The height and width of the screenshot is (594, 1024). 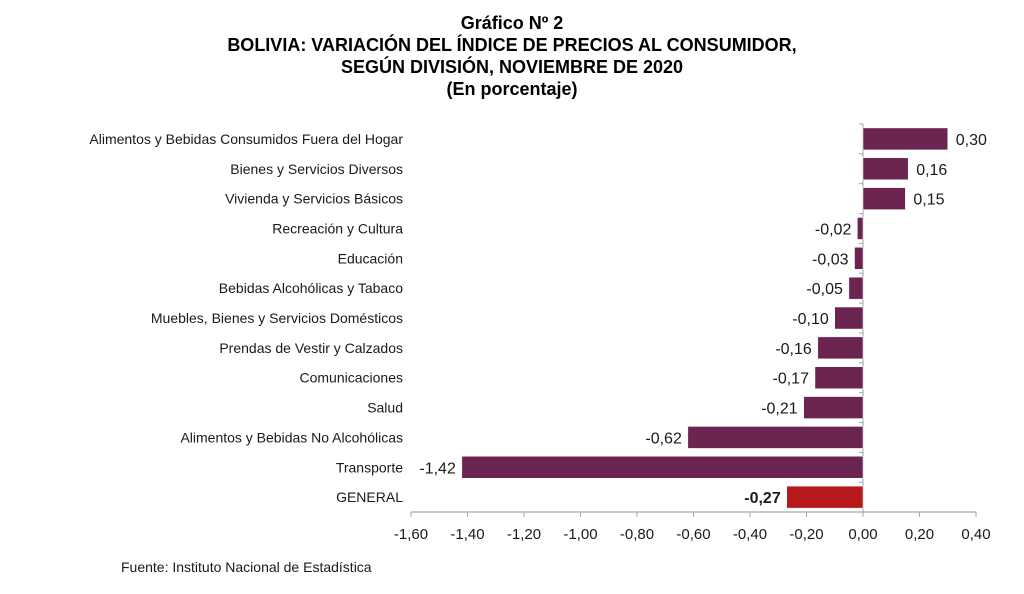 What do you see at coordinates (316, 169) in the screenshot?
I see `category-label: Bienes y Servicios Diversos` at bounding box center [316, 169].